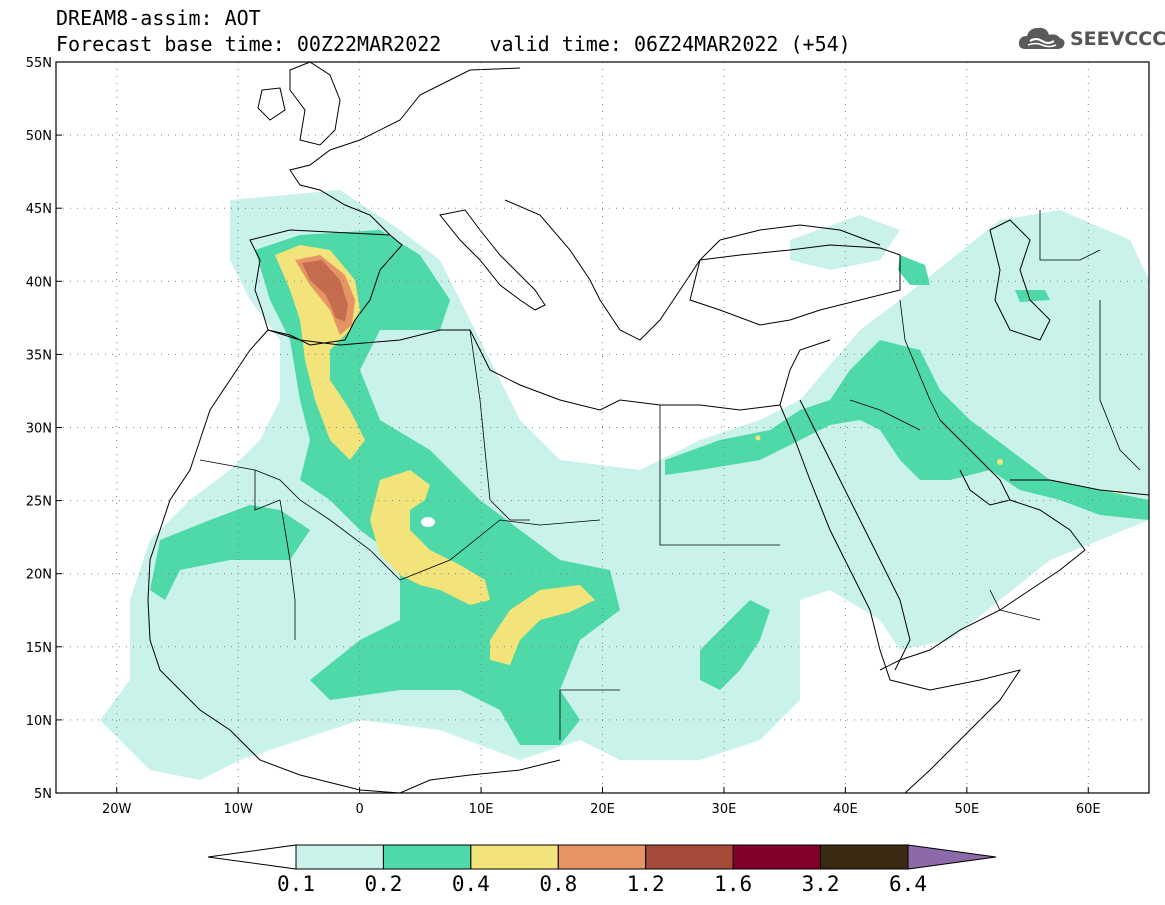 The height and width of the screenshot is (905, 1165). I want to click on lon-tick-label: 10W, so click(238, 809).